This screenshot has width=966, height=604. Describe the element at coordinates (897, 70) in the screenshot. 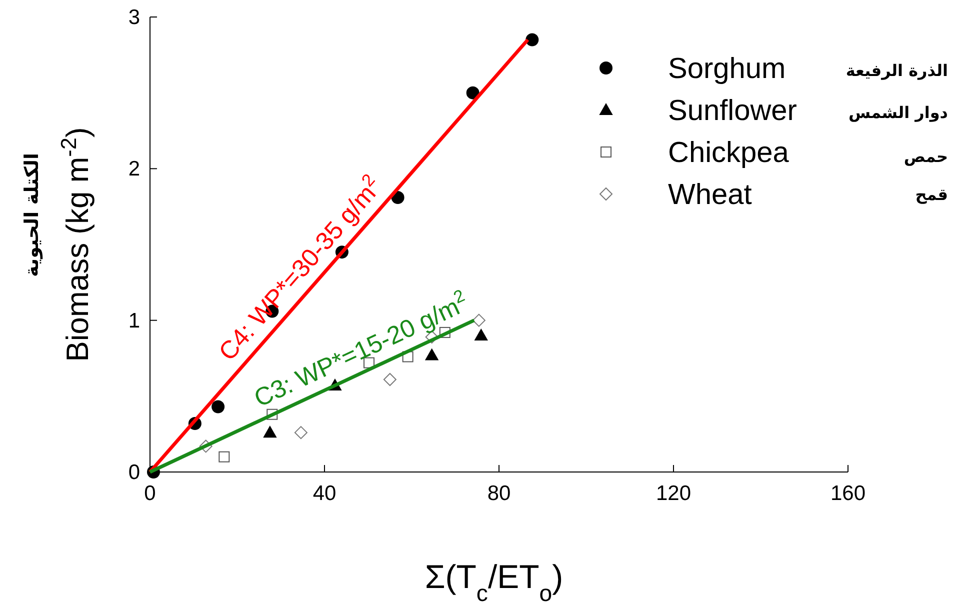

I see `annotation: الذرة الرفيعة` at that location.